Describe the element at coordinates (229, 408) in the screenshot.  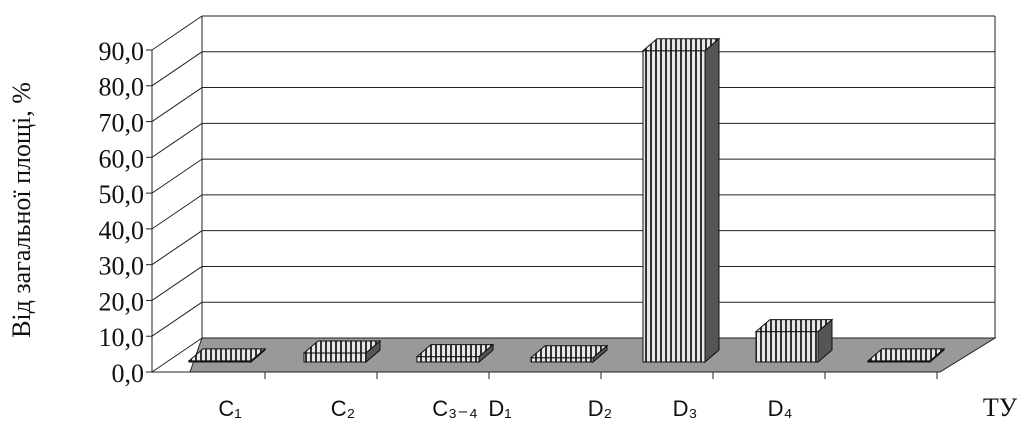
I see `x-tick-label: C₁` at that location.